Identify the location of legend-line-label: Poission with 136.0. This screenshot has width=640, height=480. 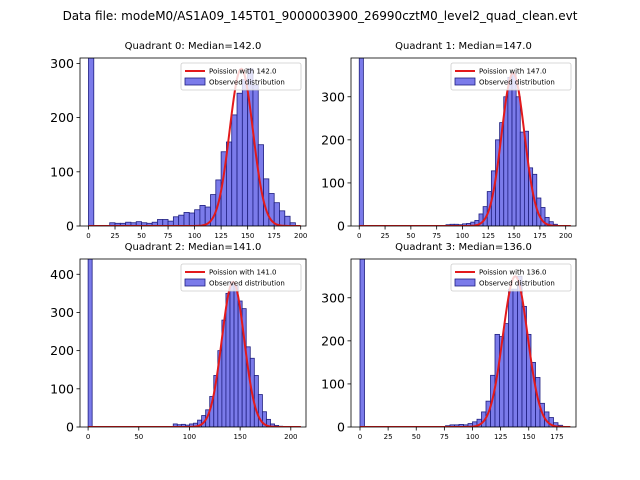
(513, 273).